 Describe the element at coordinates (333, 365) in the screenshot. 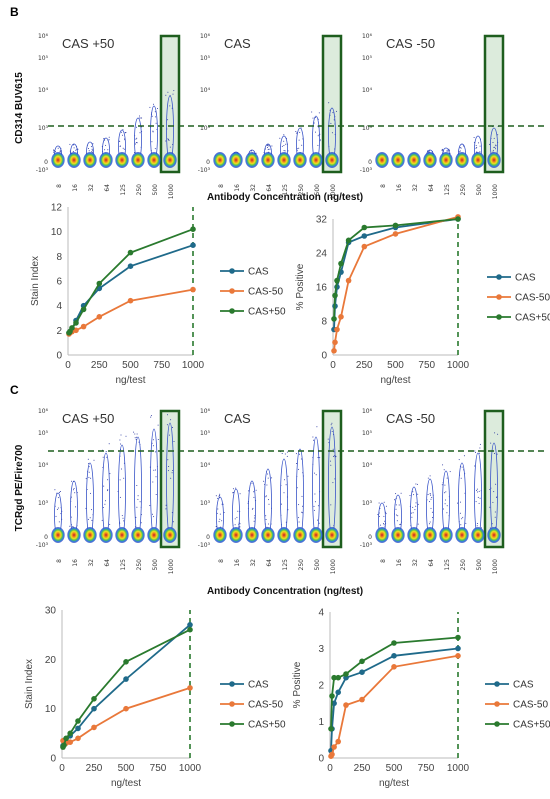

I see `x-tick-label: 0` at that location.